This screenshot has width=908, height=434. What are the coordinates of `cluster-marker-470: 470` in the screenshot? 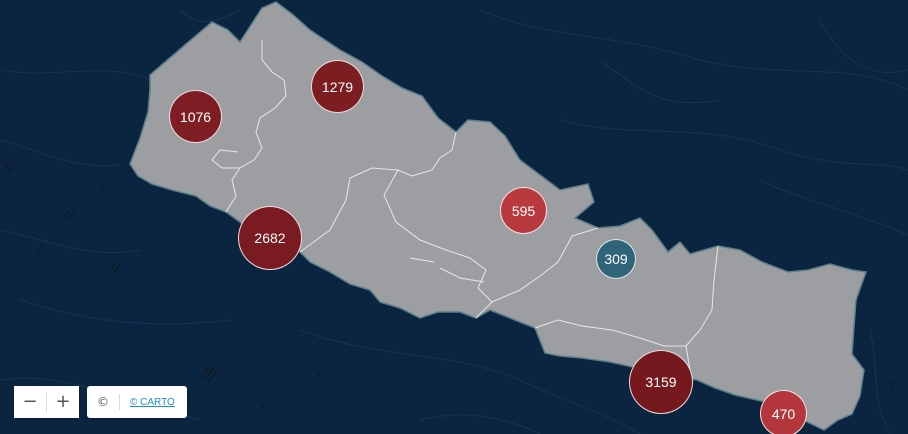 It's located at (783, 412).